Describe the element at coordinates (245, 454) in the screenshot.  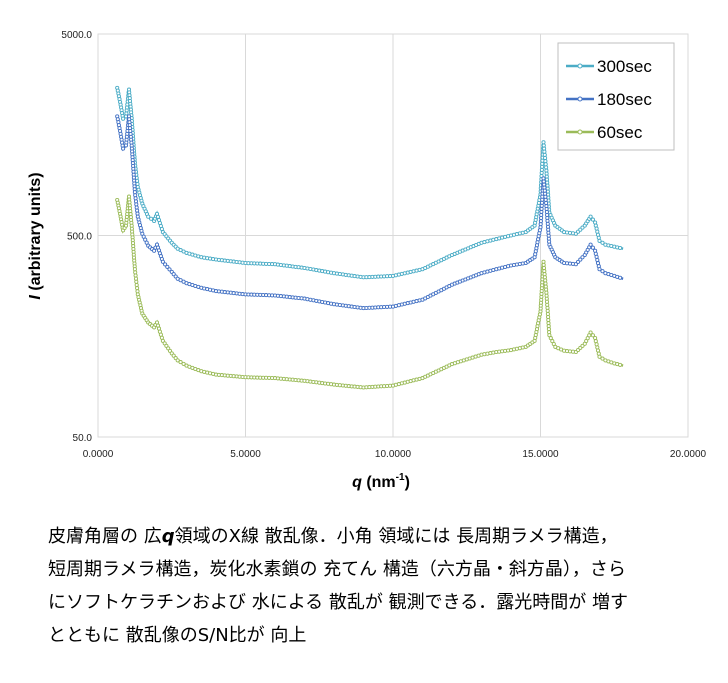
I see `x-tick-label: 5.0000` at that location.